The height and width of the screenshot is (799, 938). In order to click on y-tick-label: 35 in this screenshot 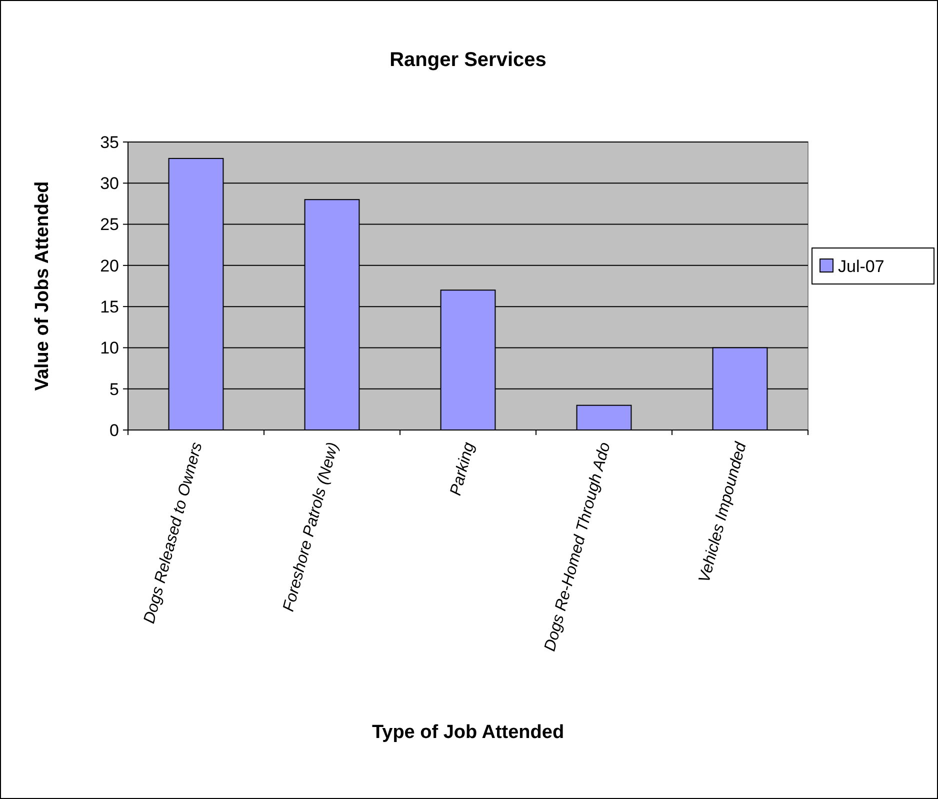, I will do `click(109, 142)`.